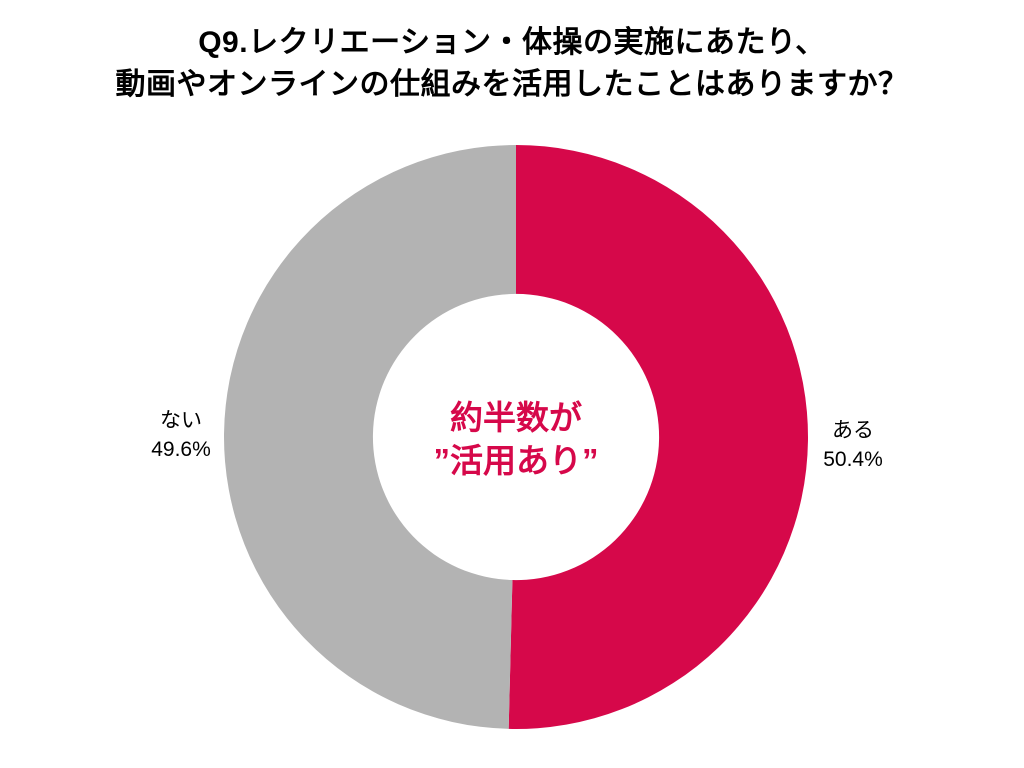 The height and width of the screenshot is (768, 1024). What do you see at coordinates (853, 459) in the screenshot?
I see `slice-label-aru-value: 50.4%` at bounding box center [853, 459].